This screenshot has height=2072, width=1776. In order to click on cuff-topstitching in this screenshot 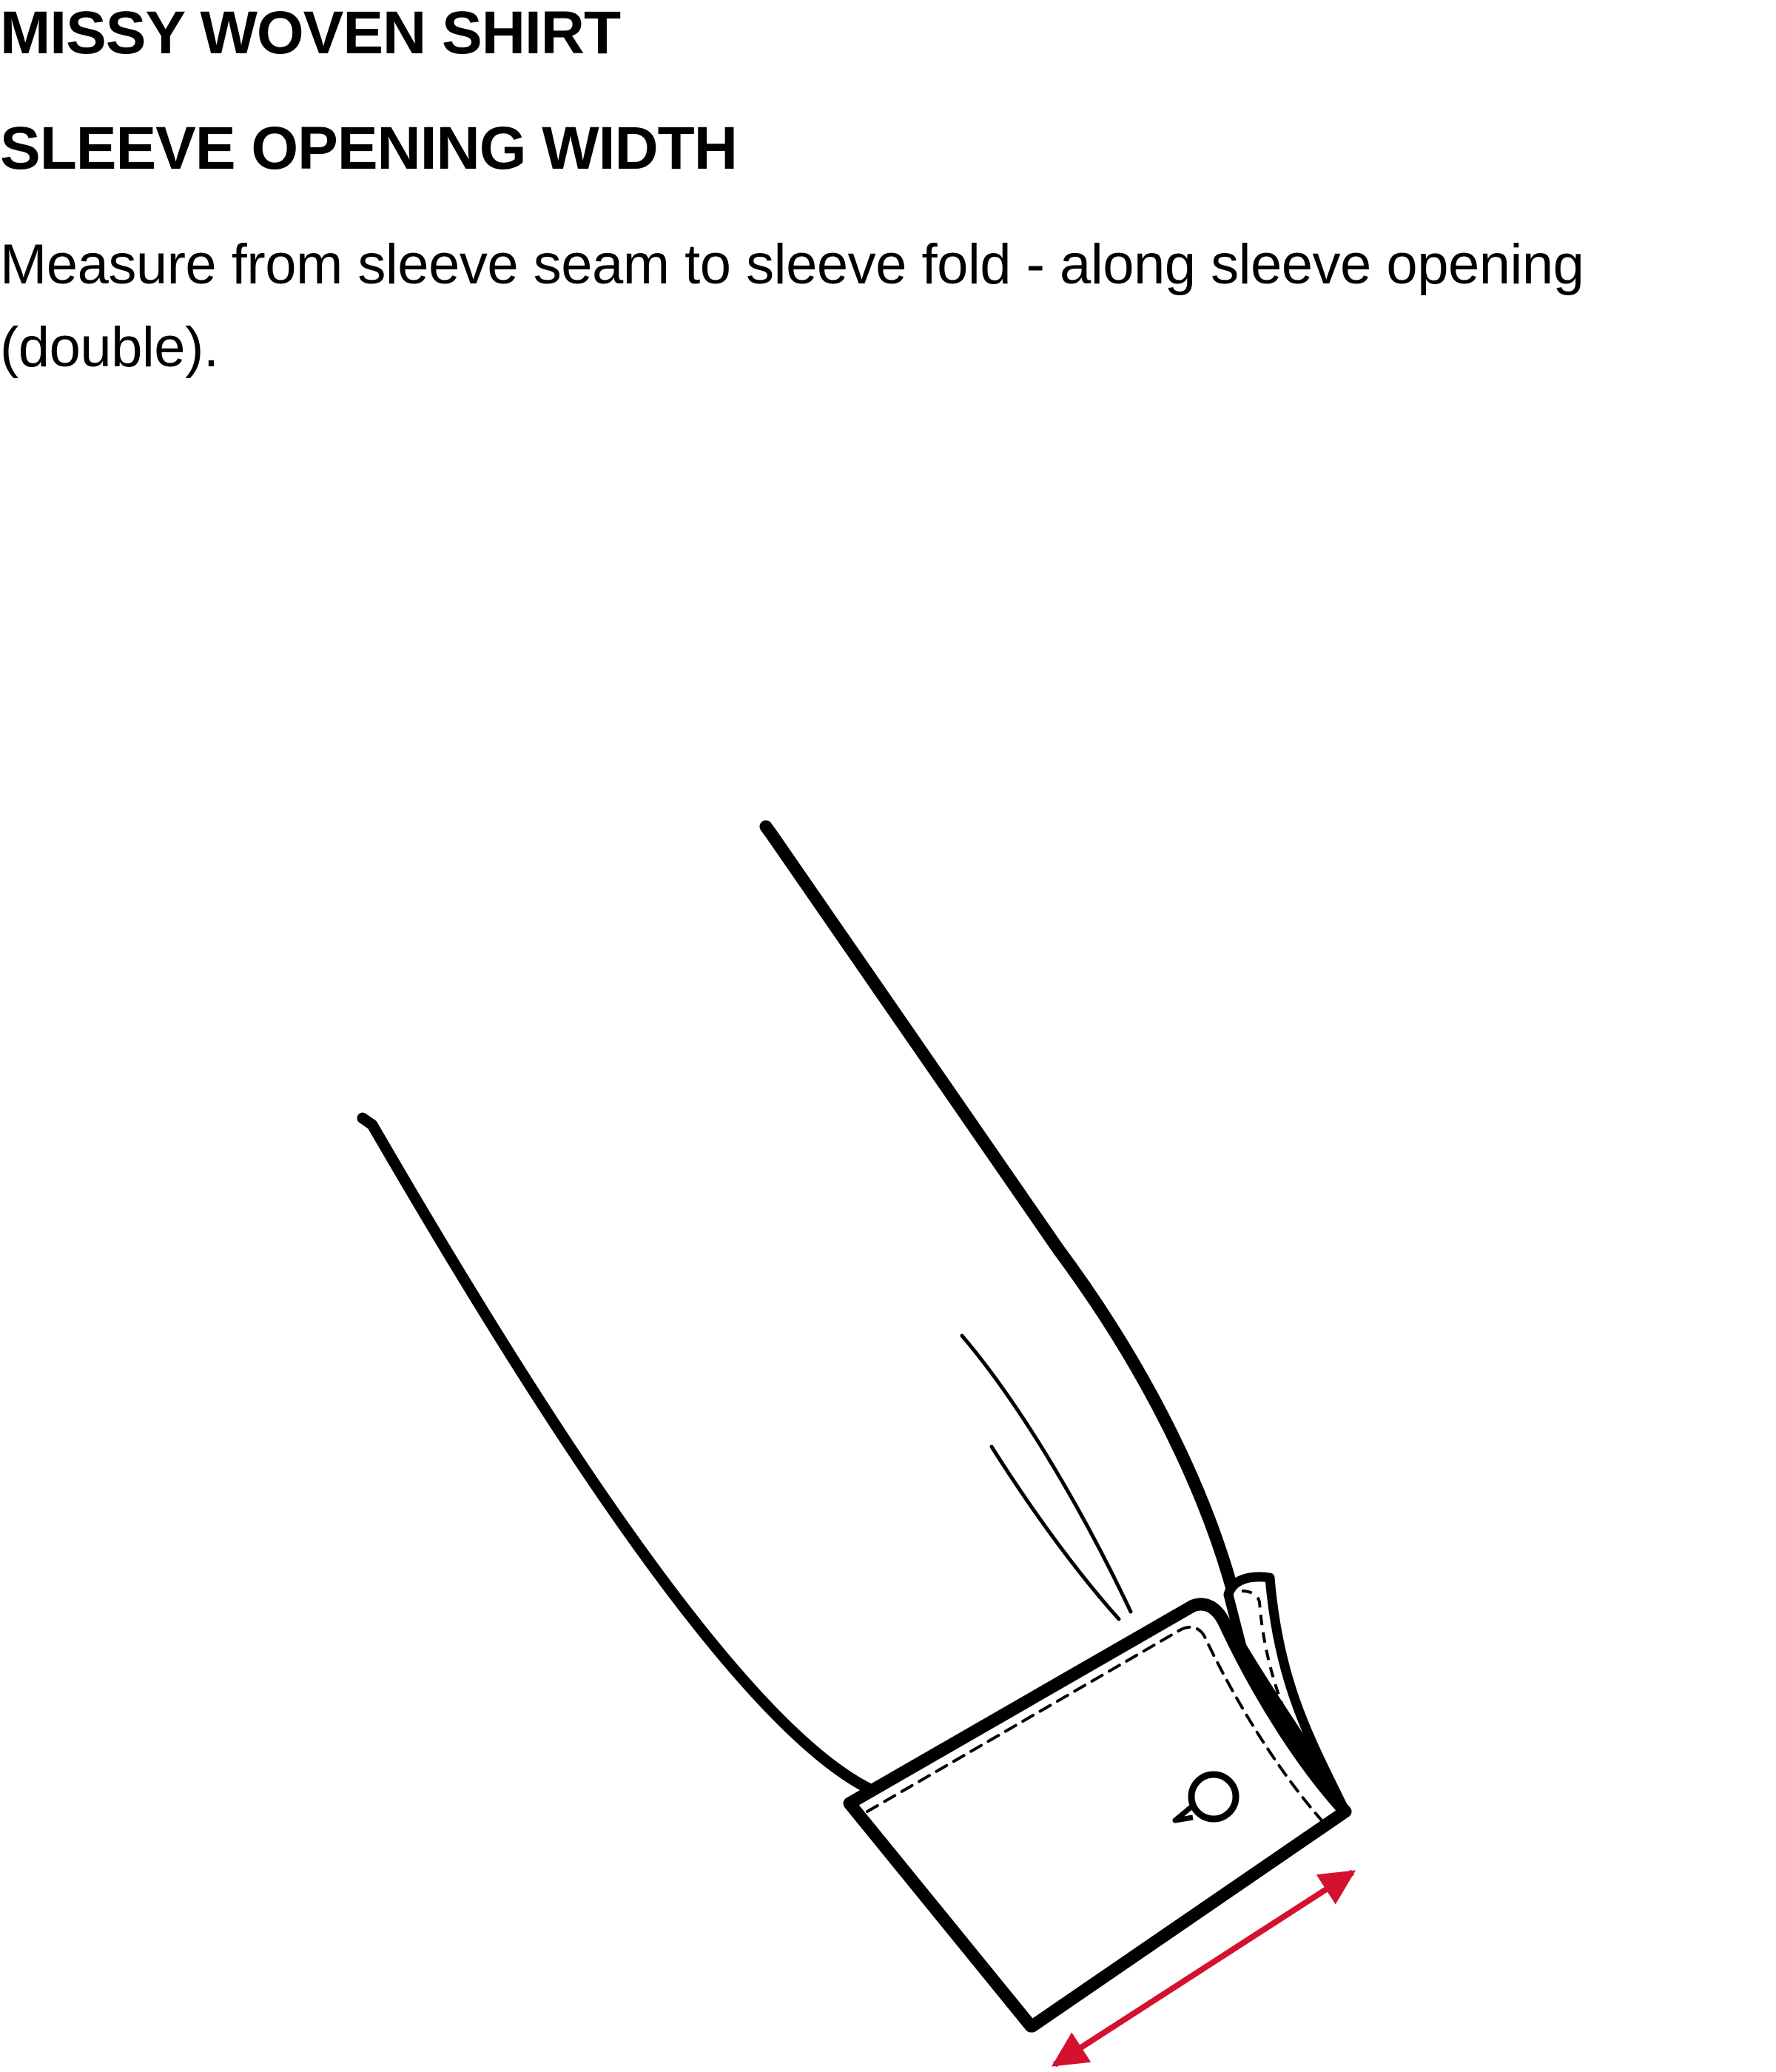, I will do `click(1094, 1723)`.